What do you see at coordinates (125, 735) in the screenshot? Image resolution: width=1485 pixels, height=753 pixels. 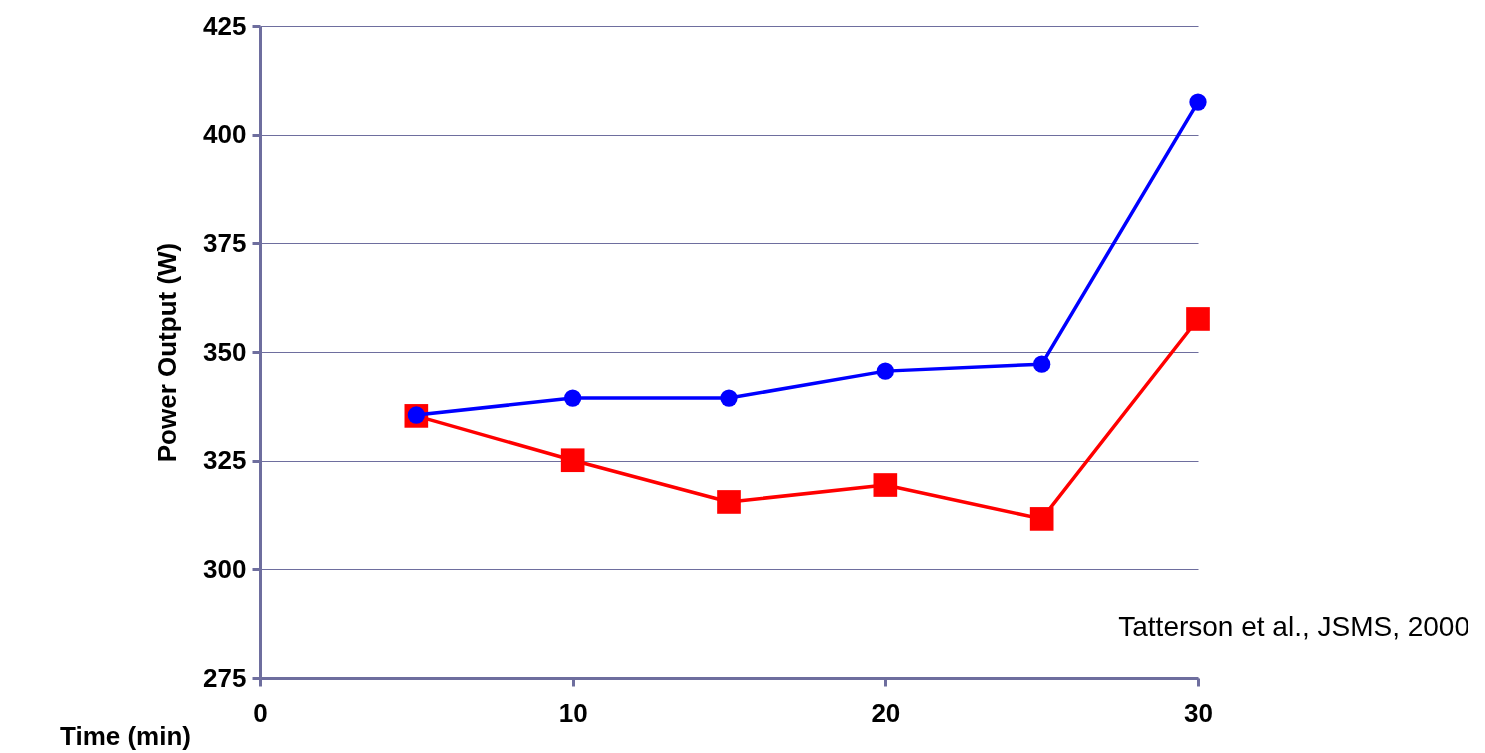 I see `x-axis-title: Time (min)` at bounding box center [125, 735].